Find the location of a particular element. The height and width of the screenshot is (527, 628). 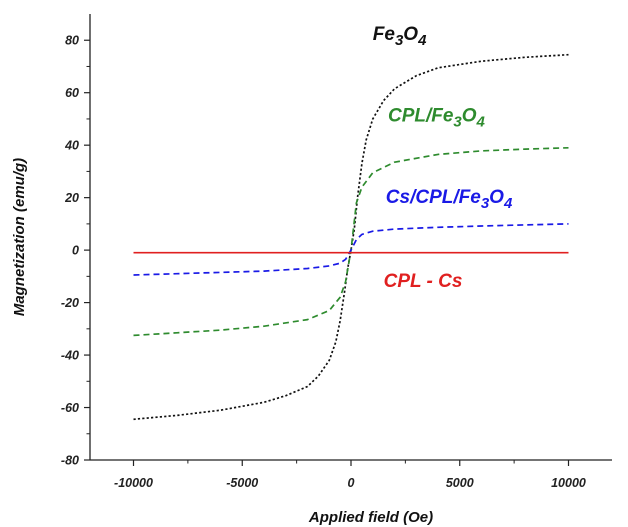

series-label-4: CPL - Cs is located at coordinates (423, 281).